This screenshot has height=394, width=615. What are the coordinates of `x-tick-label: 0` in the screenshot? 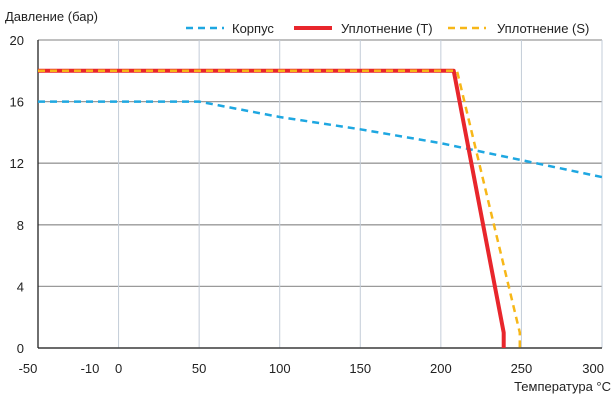 It's located at (118, 368).